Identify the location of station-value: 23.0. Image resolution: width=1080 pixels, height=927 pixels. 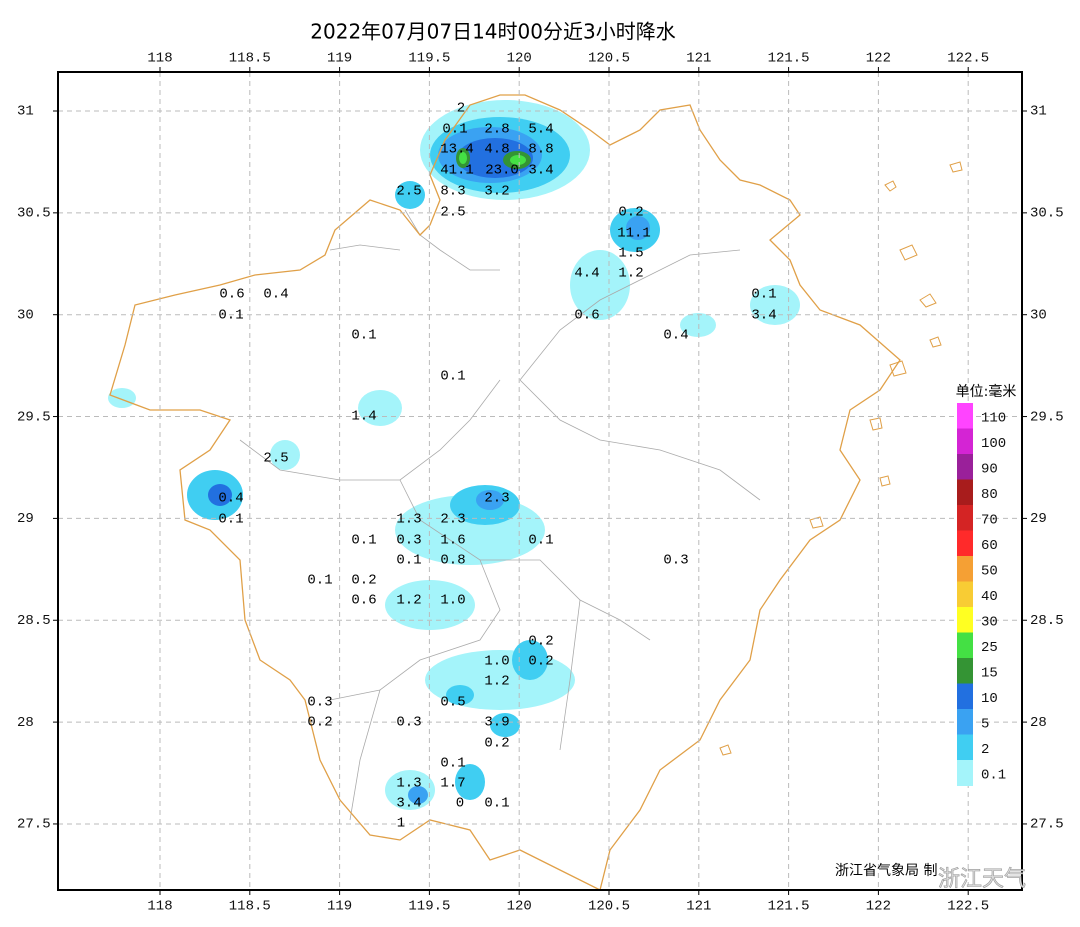
(502, 171).